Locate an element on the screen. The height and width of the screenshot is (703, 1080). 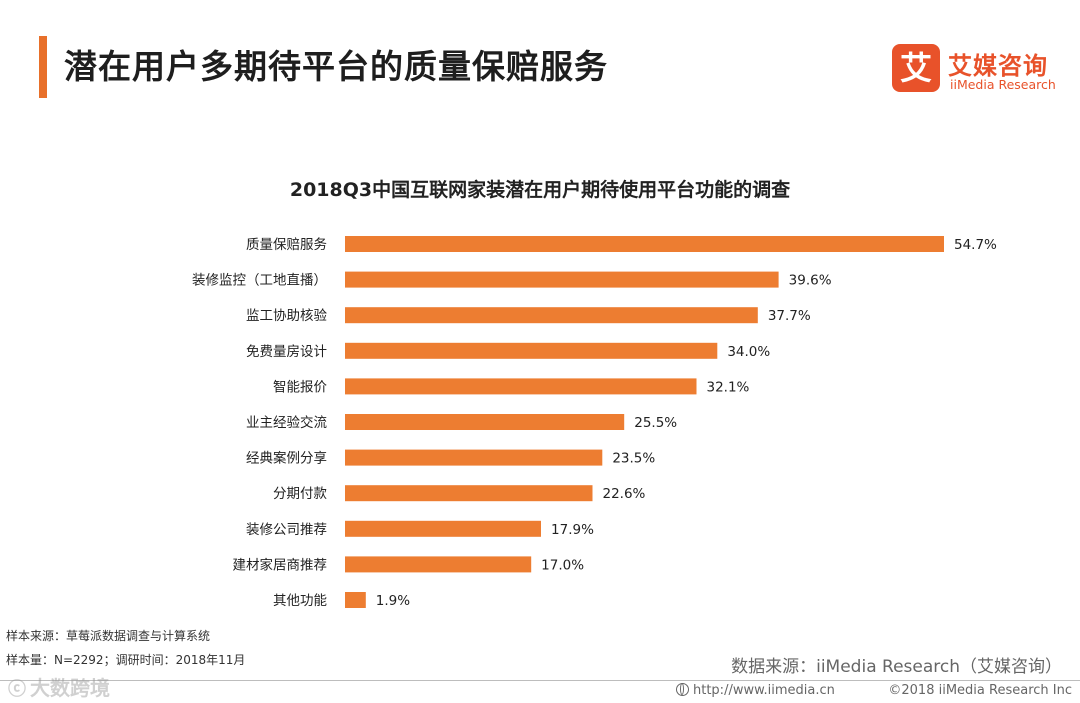
category-label: 装修监控（工地直播） is located at coordinates (259, 281).